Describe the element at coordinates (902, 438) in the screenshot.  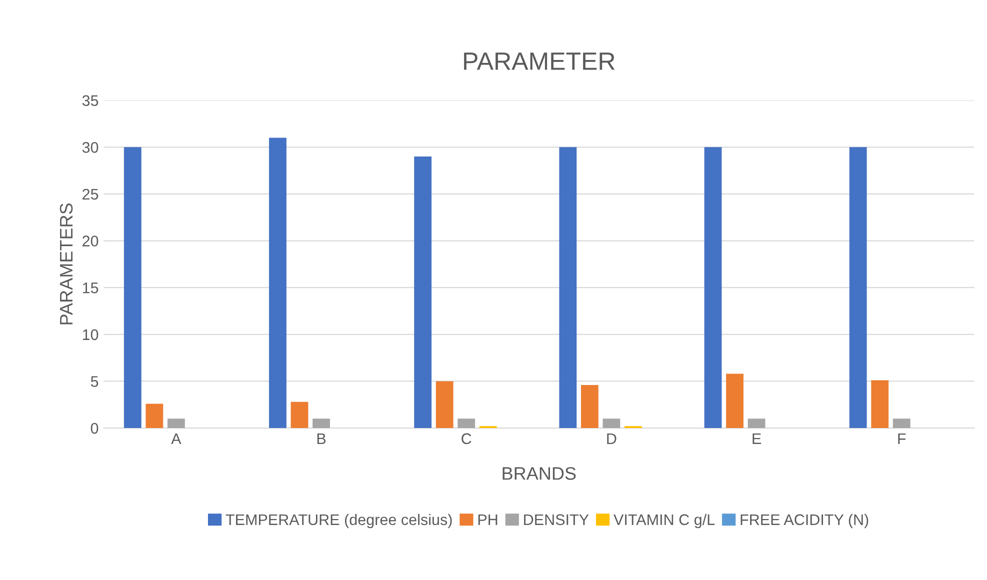
I see `x-tick-label: F` at that location.